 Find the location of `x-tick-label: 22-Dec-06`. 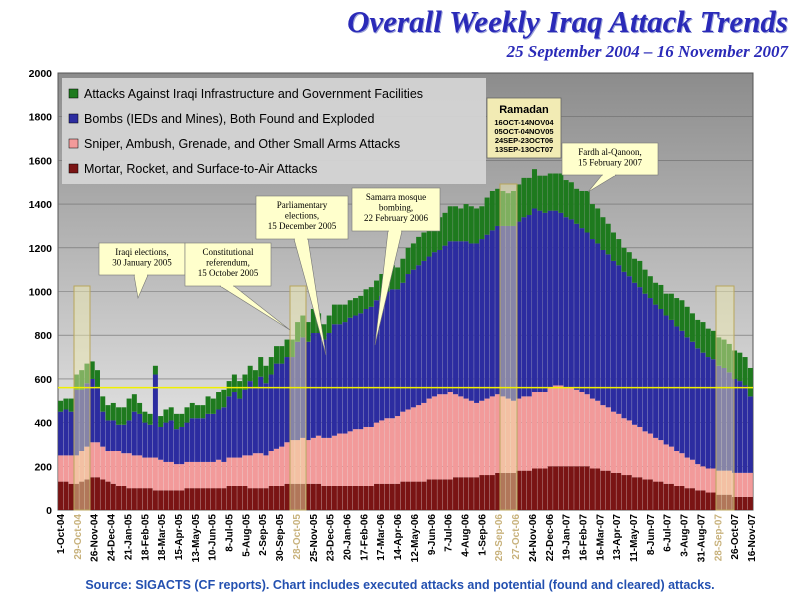

x-tick-label: 22-Dec-06 is located at coordinates (550, 538).